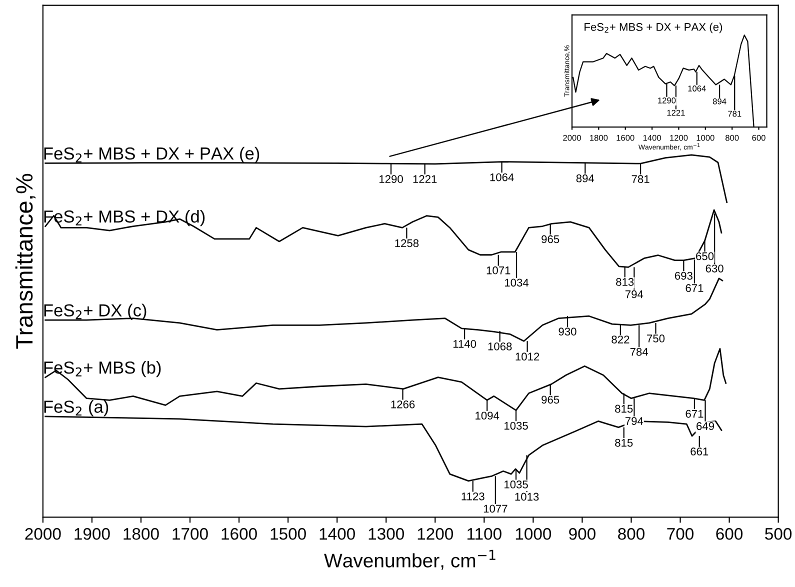 This screenshot has width=795, height=587. What do you see at coordinates (464, 344) in the screenshot?
I see `annotation: 1140` at bounding box center [464, 344].